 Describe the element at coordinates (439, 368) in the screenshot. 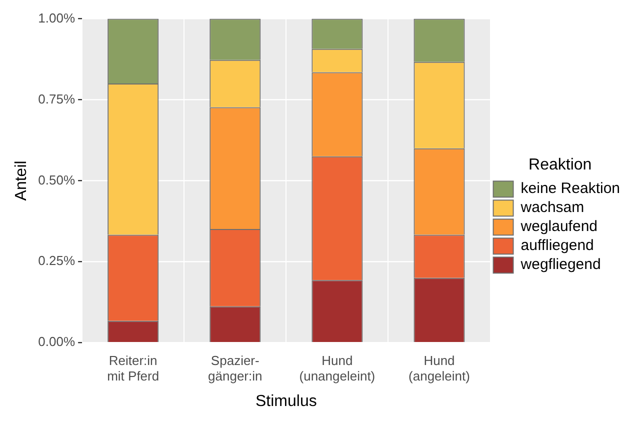

I see `x-tick-label: Hund (angeleint)` at that location.